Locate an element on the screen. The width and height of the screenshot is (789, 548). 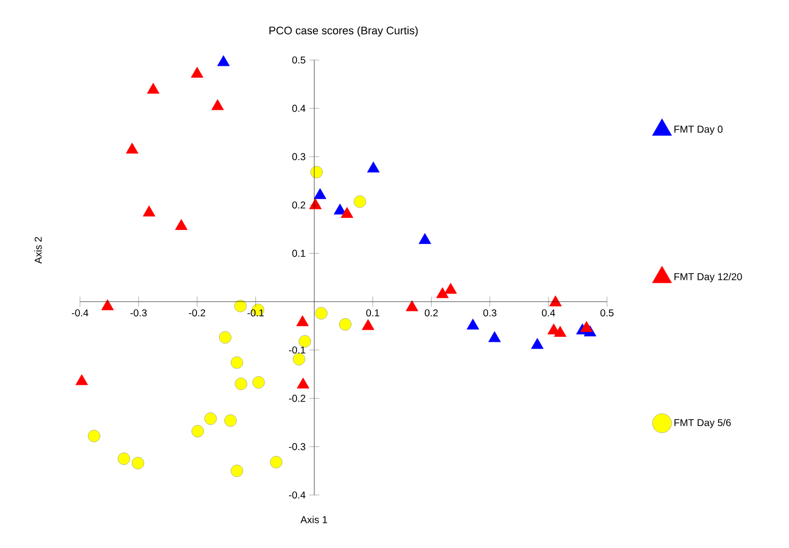
x-tick-label: -0.2 is located at coordinates (197, 312).